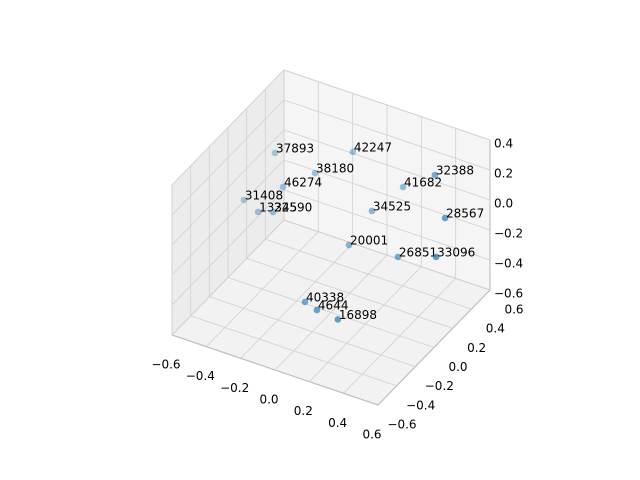 The width and height of the screenshot is (640, 480). Describe the element at coordinates (503, 204) in the screenshot. I see `z-tick-label: 0.0` at that location.